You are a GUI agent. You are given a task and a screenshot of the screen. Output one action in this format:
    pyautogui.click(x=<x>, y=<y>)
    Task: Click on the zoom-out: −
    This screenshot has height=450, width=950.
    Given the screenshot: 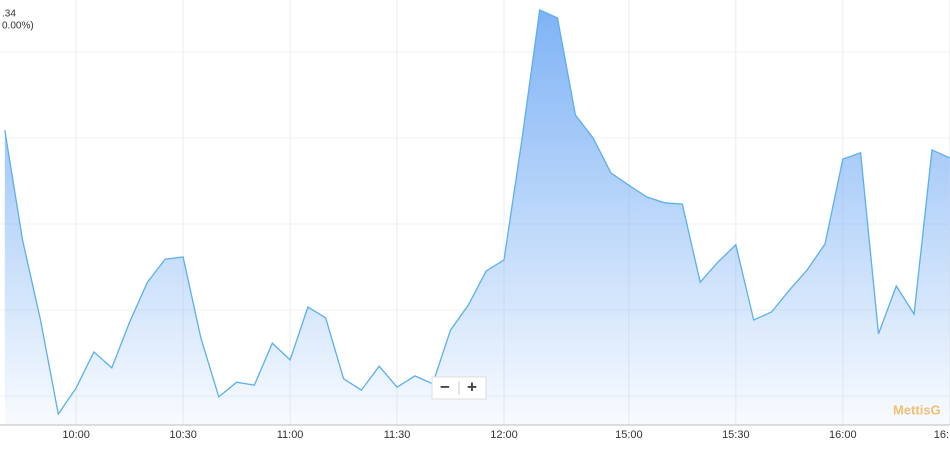 What is the action you would take?
    pyautogui.click(x=445, y=386)
    